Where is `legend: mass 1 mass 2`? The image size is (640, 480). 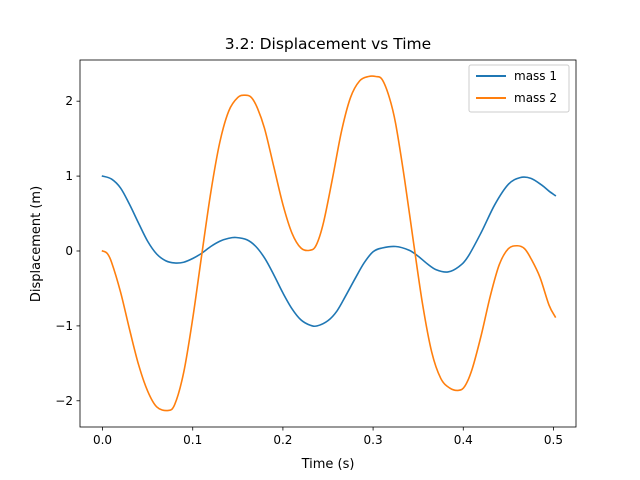 legend: mass 1 mass 2 is located at coordinates (519, 88).